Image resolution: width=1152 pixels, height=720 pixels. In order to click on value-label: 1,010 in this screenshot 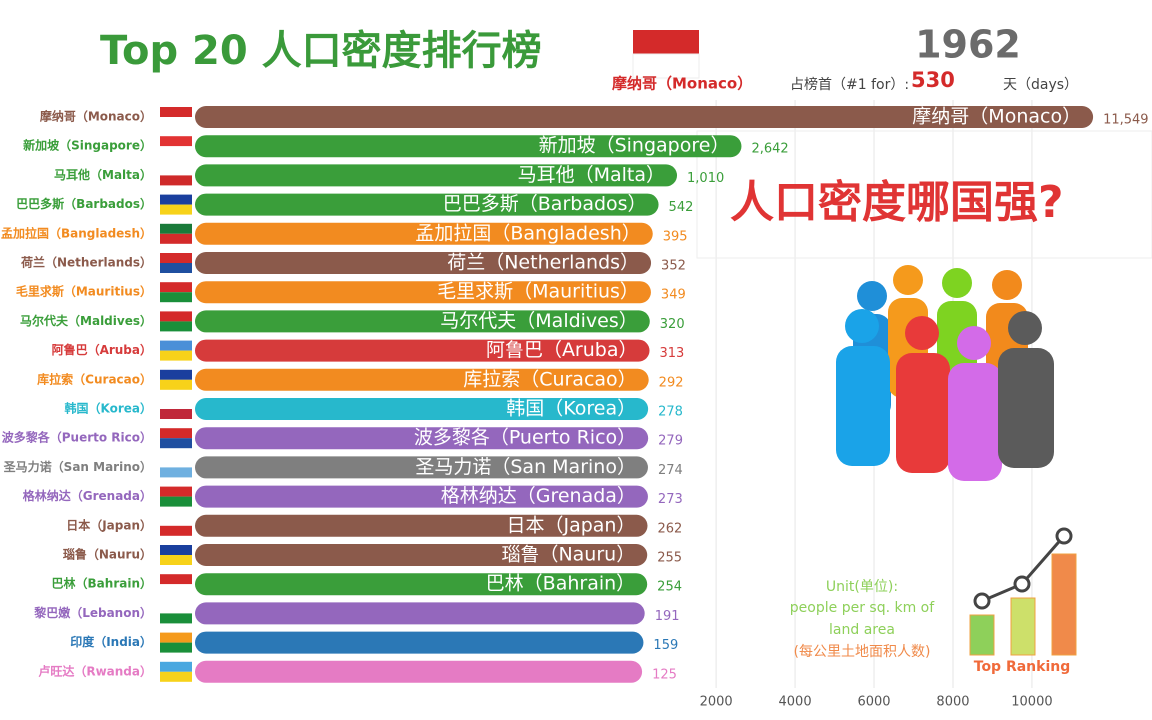, I will do `click(705, 178)`.